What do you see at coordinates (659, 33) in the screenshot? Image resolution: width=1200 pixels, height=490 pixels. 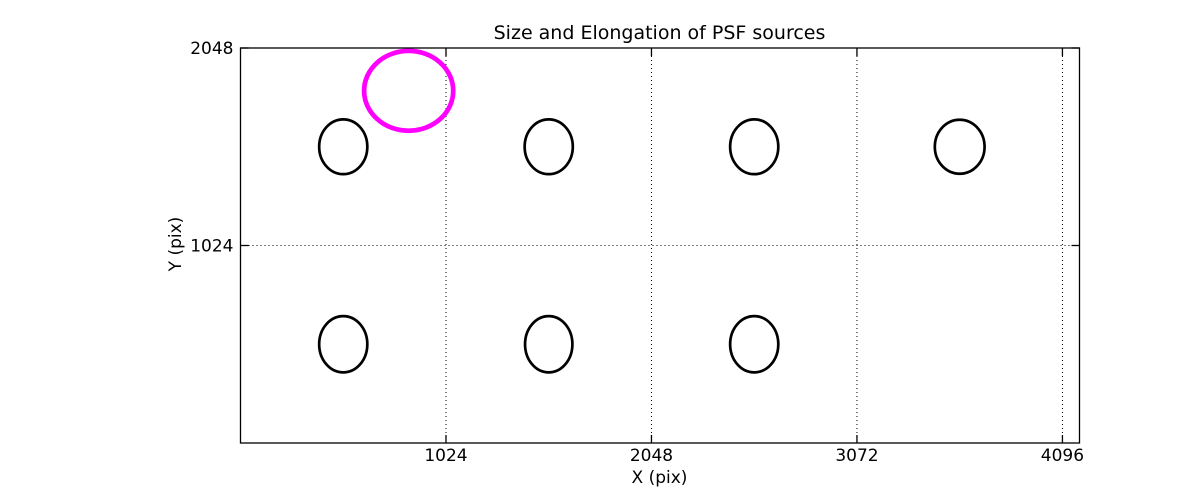 I see `chart-title: Size and Elongation of PSF sources` at bounding box center [659, 33].